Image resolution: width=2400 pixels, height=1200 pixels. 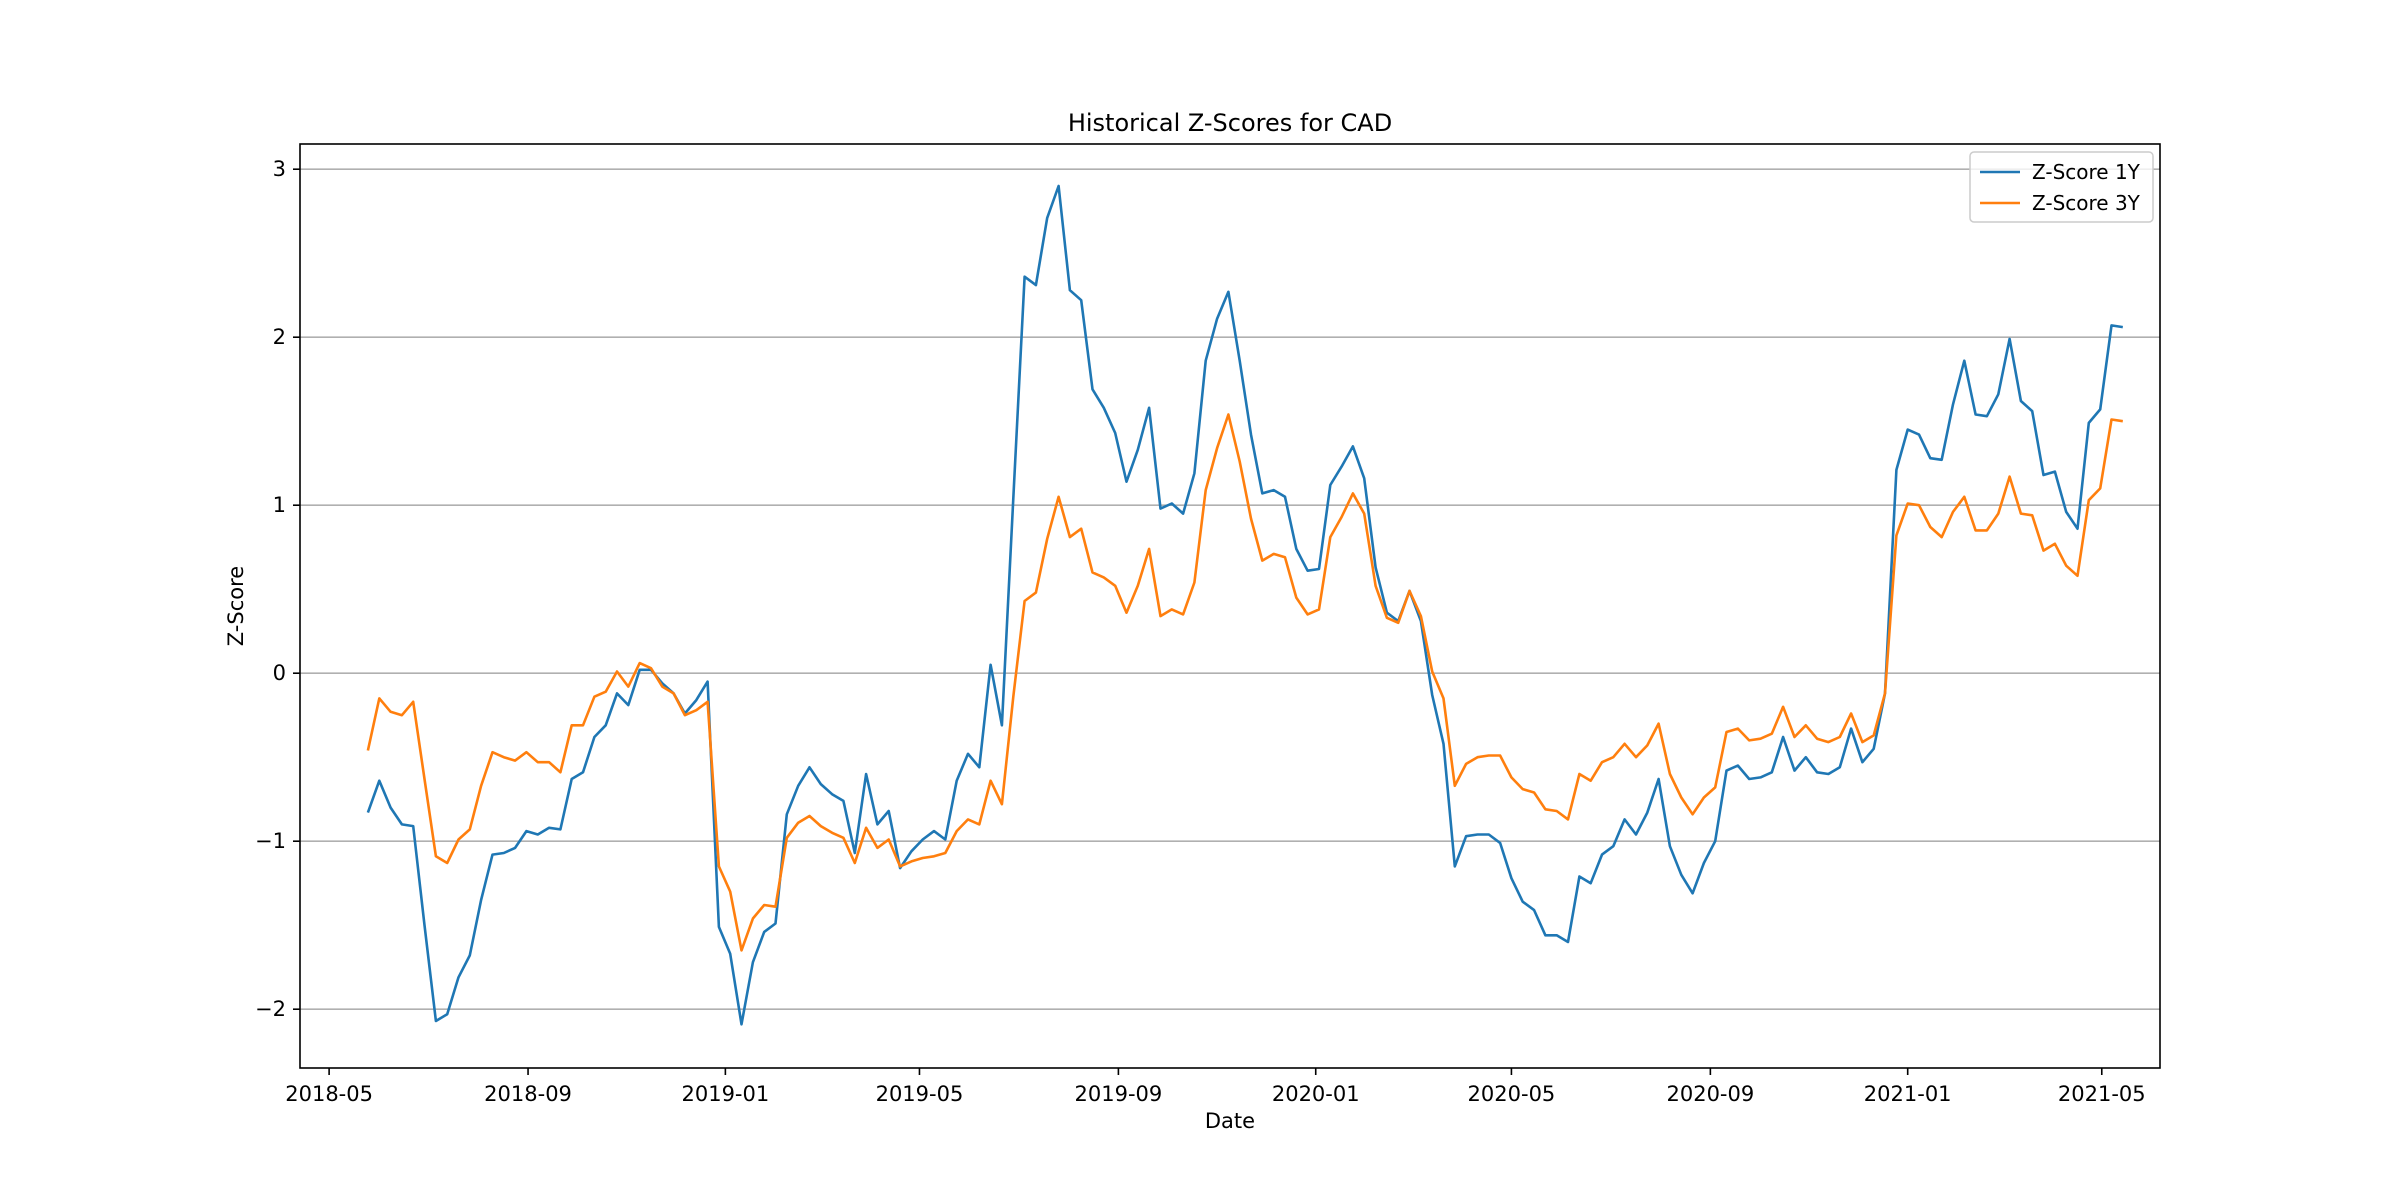 What do you see at coordinates (279, 673) in the screenshot?
I see `y-tick-label: 0` at bounding box center [279, 673].